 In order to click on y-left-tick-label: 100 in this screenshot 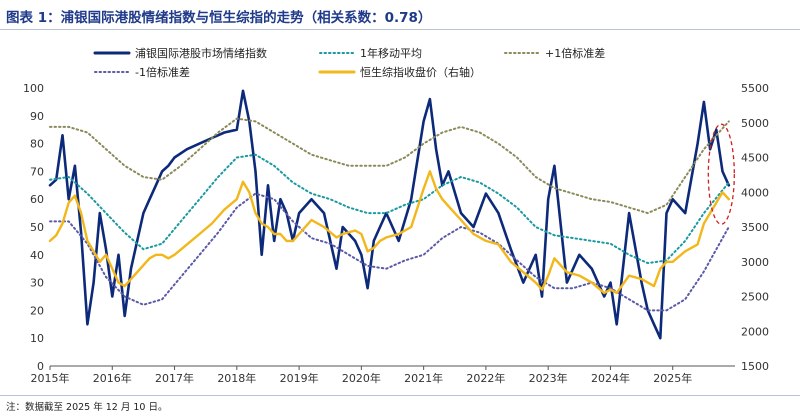, I will do `click(33, 88)`.